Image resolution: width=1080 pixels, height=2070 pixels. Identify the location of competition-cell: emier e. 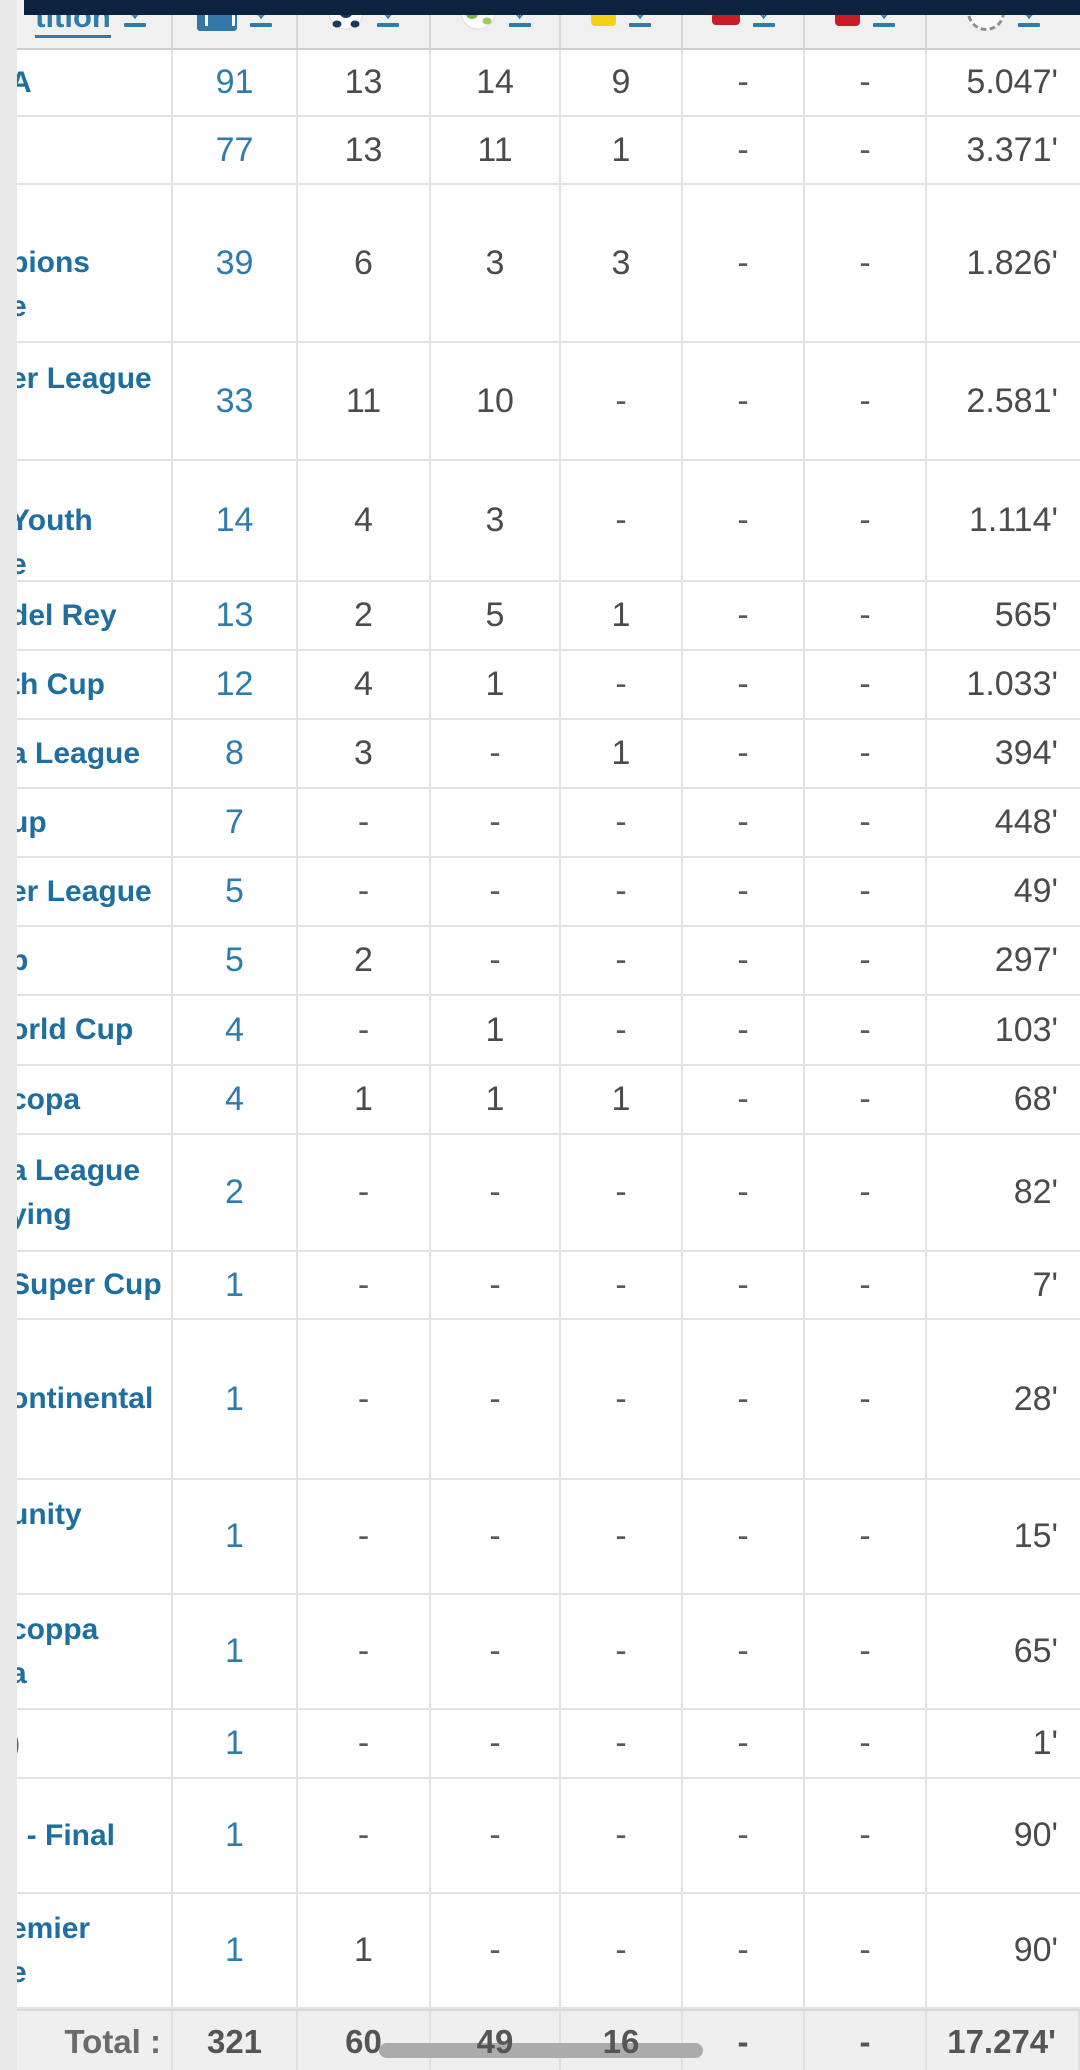
(95, 1950).